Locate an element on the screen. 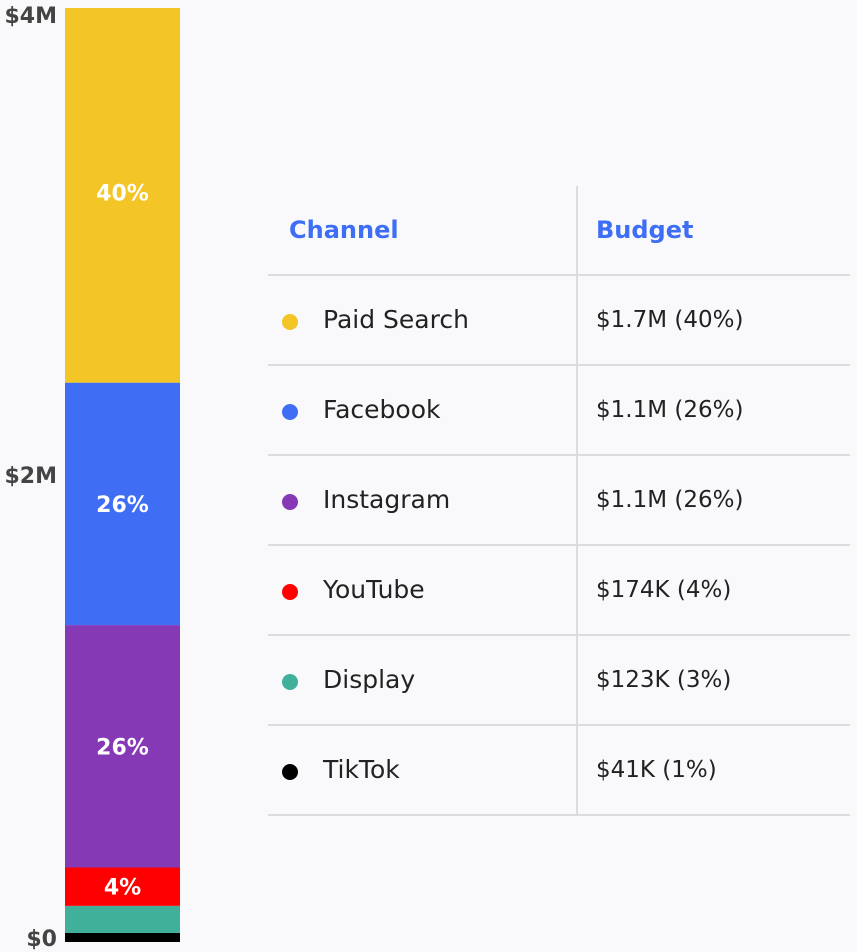 This screenshot has height=952, width=857. channel-name: Facebook is located at coordinates (382, 409).